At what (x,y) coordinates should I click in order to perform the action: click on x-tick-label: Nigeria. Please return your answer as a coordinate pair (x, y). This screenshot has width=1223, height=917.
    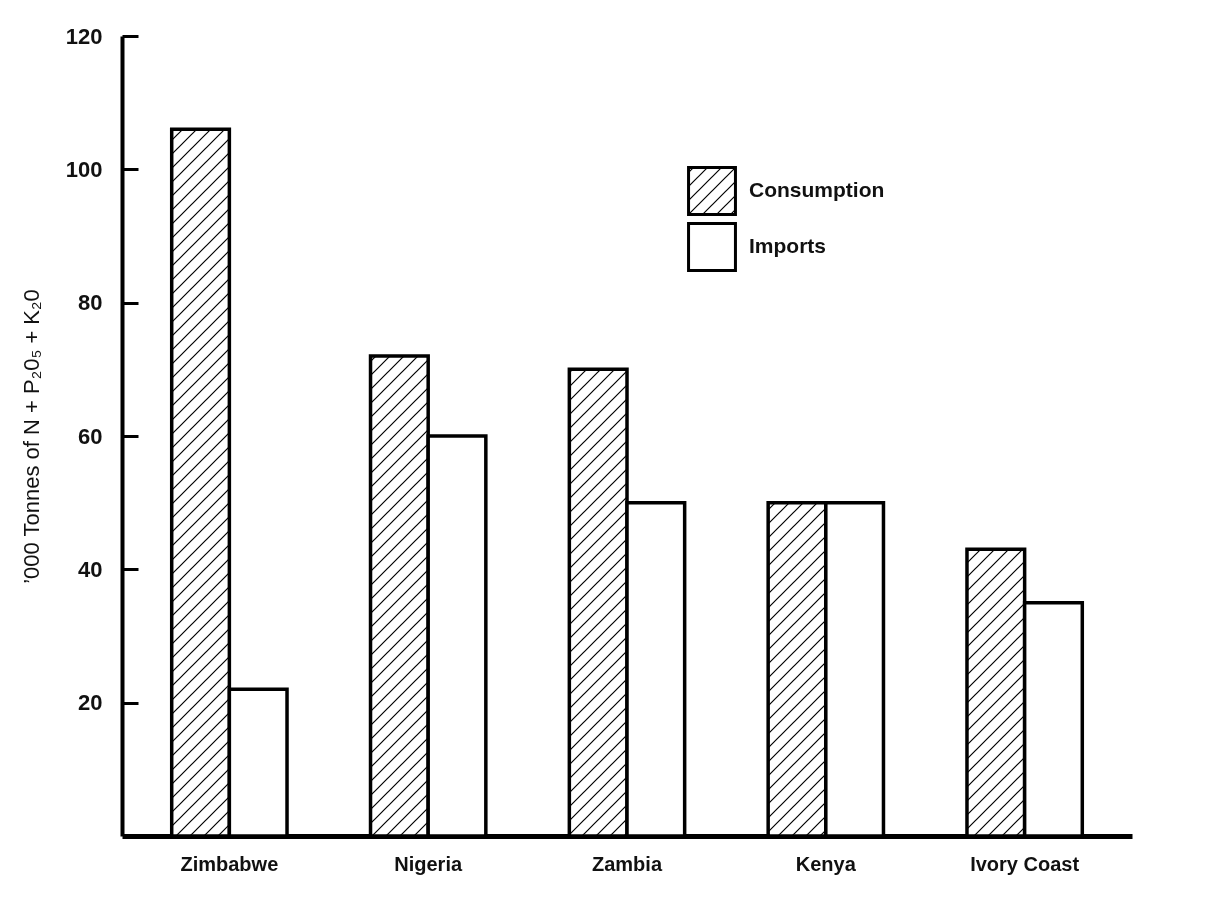
    Looking at the image, I should click on (428, 863).